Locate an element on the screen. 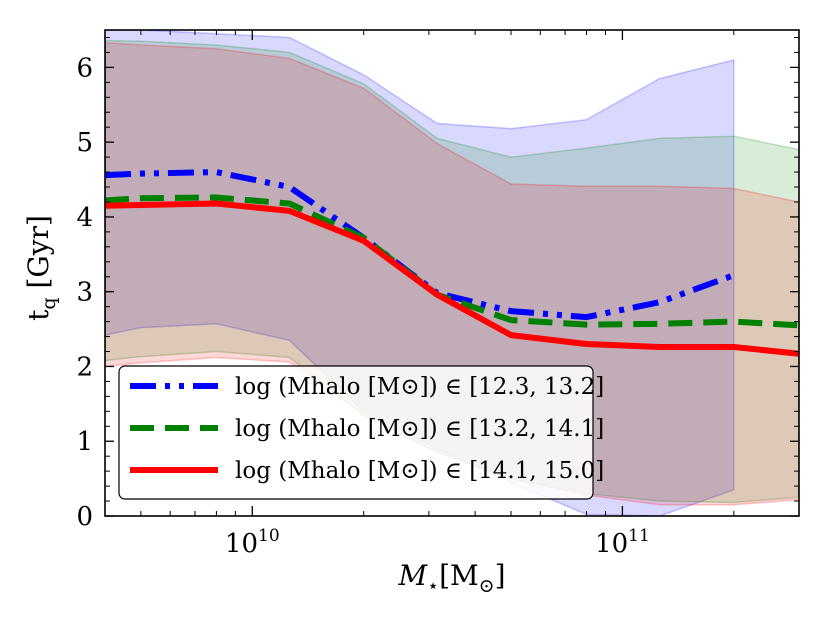  y-axis-label: tq [Gyr] is located at coordinates (41, 268).